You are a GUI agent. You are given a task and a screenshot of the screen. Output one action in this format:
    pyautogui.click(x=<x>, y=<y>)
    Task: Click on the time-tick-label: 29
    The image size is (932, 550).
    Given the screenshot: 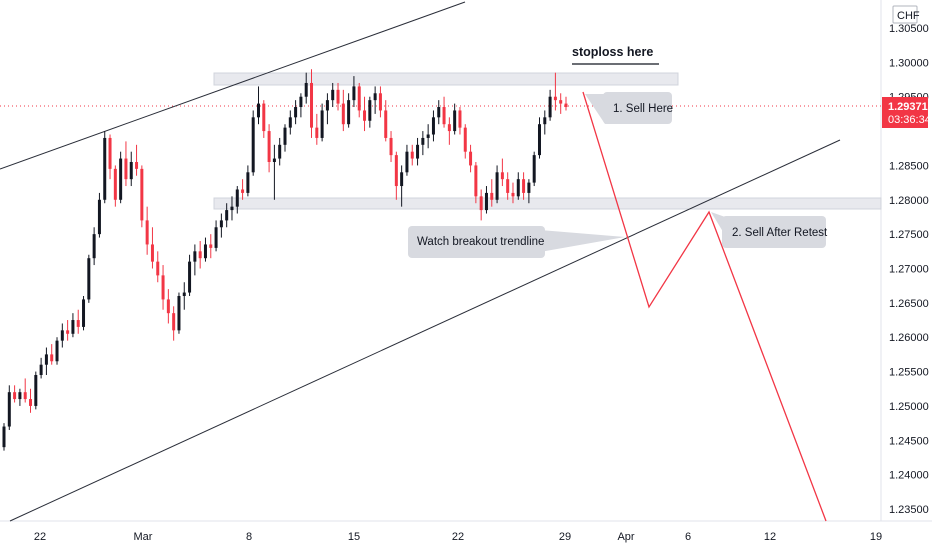 What is the action you would take?
    pyautogui.click(x=565, y=537)
    